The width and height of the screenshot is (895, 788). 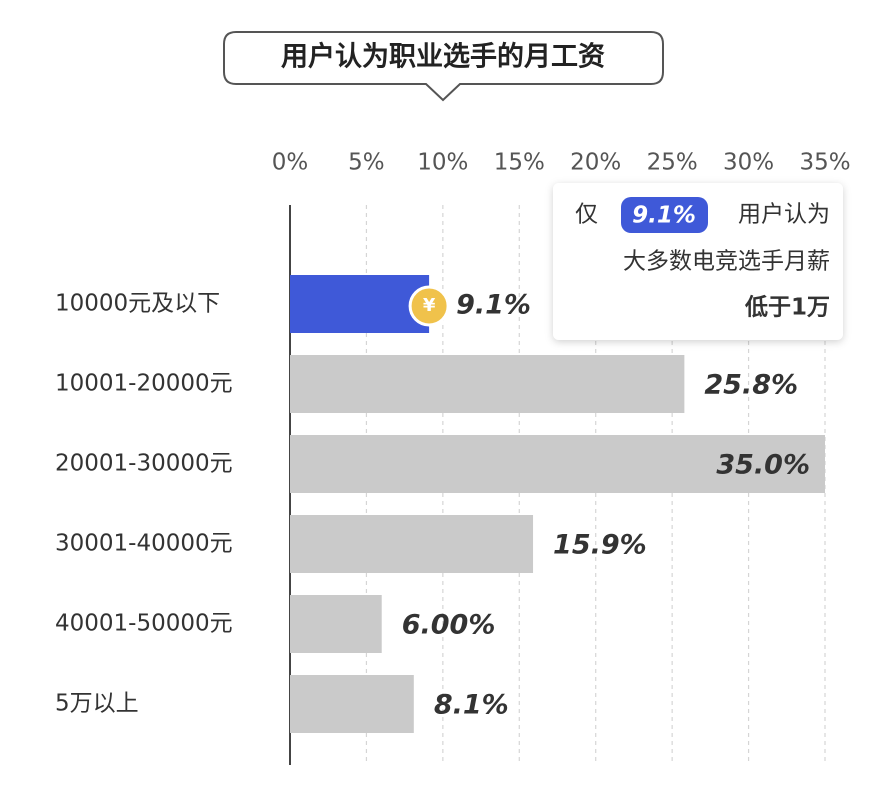 I want to click on value-label: 9.1%, so click(x=493, y=305).